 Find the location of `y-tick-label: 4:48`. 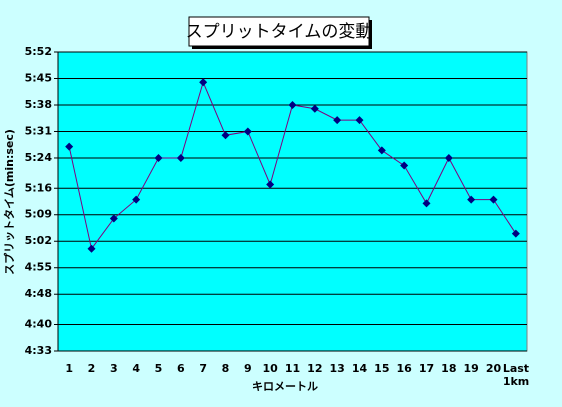

y-tick-label: 4:48 is located at coordinates (38, 293).